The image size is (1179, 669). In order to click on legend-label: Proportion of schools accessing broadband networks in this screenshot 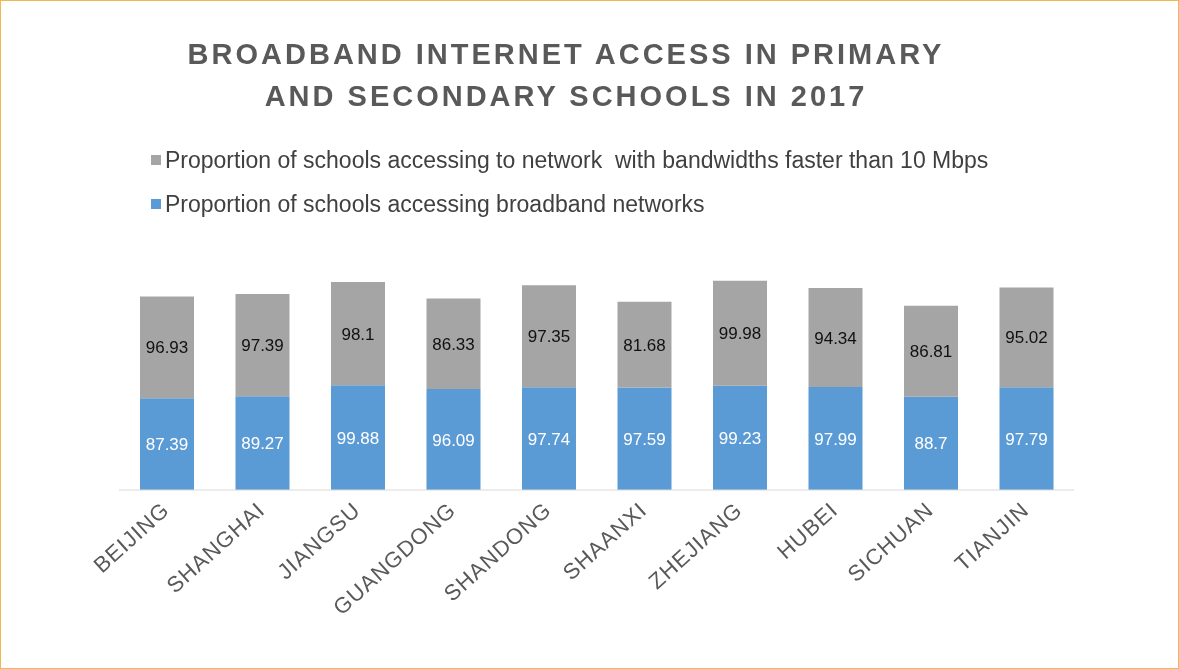, I will do `click(435, 204)`.